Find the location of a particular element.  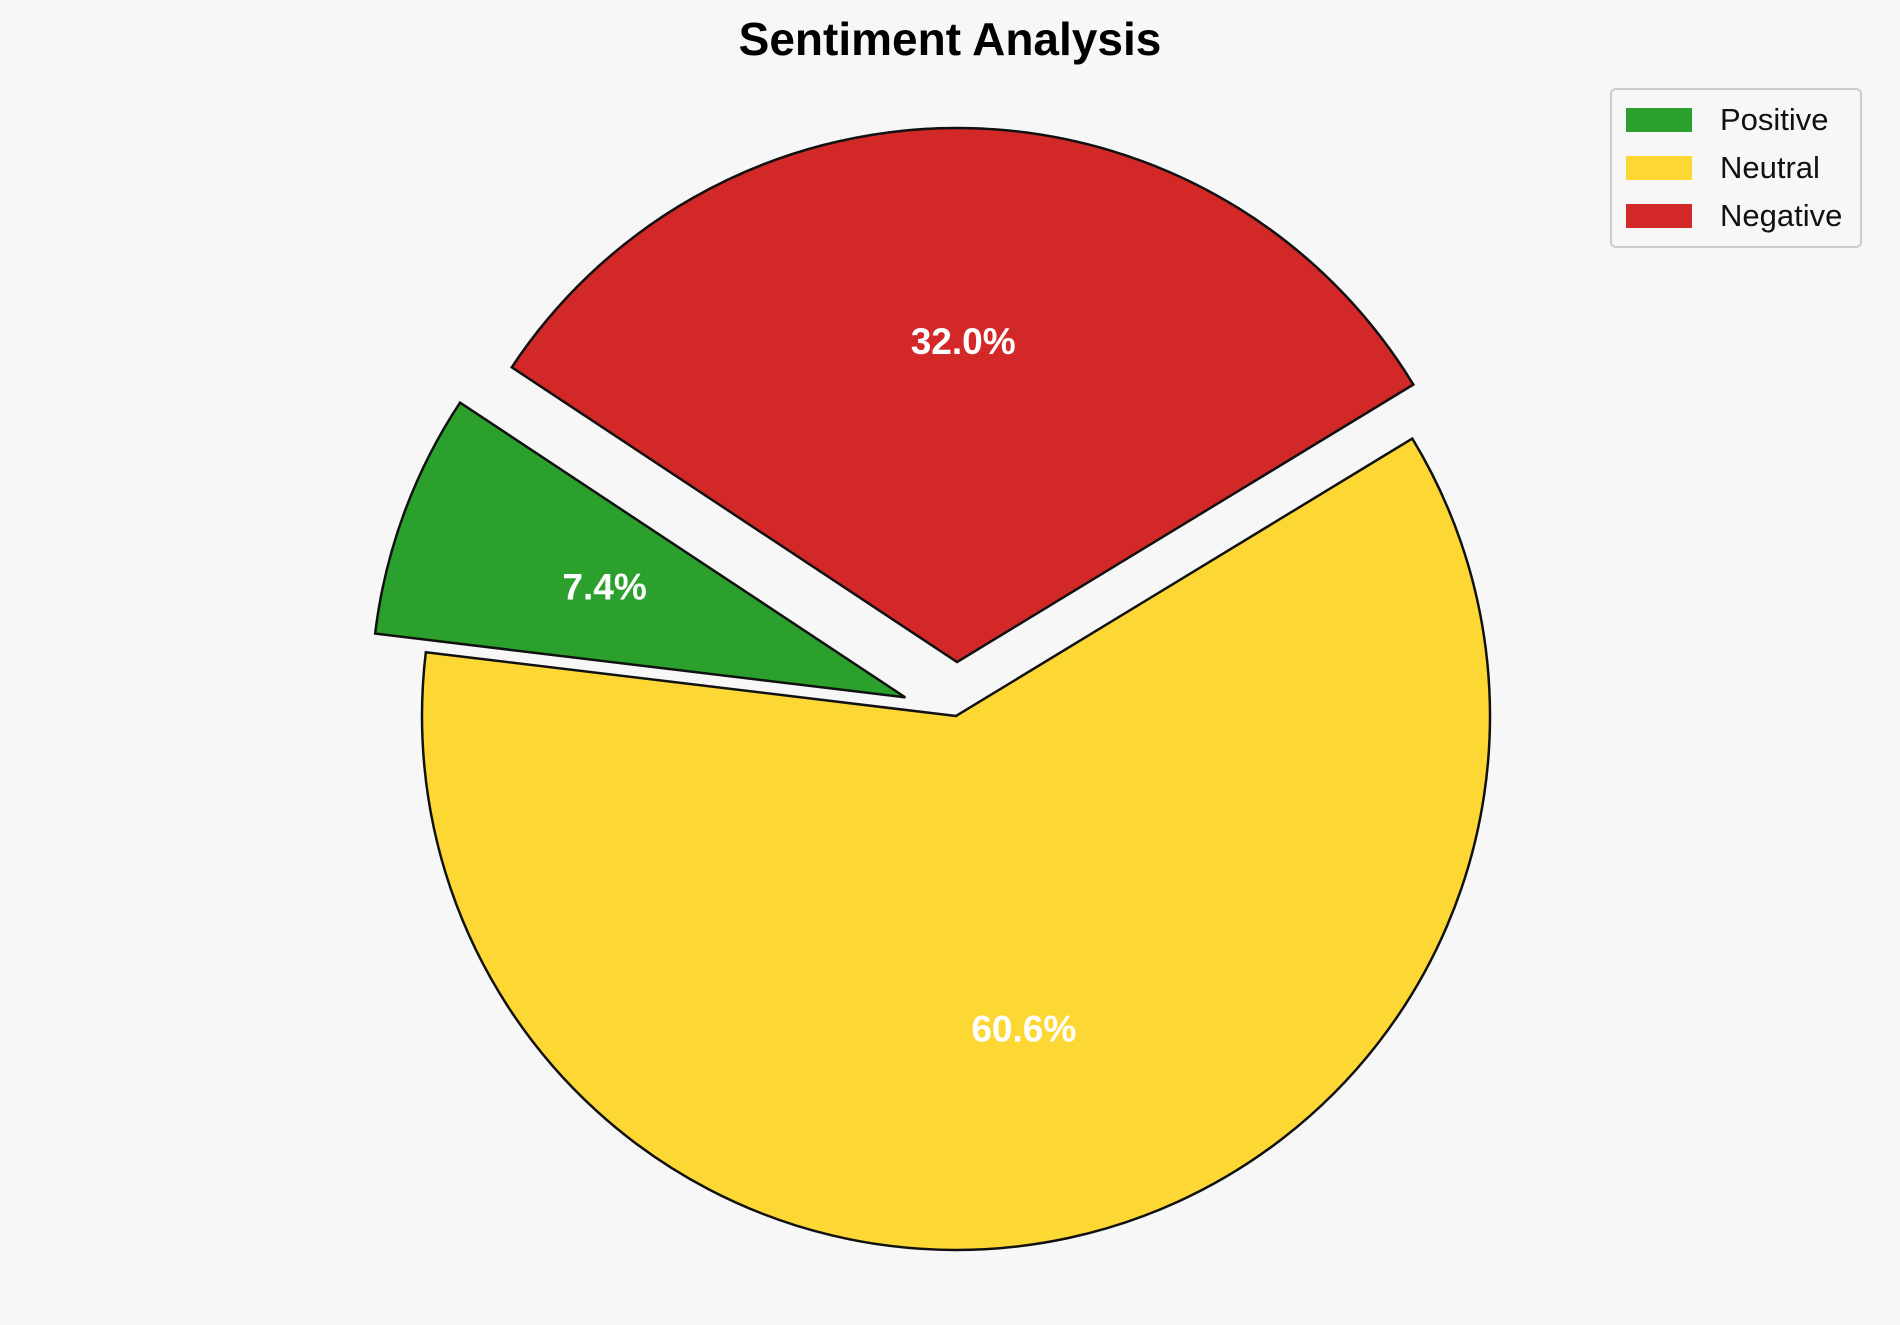

legend-swatch-neutral is located at coordinates (1659, 168).